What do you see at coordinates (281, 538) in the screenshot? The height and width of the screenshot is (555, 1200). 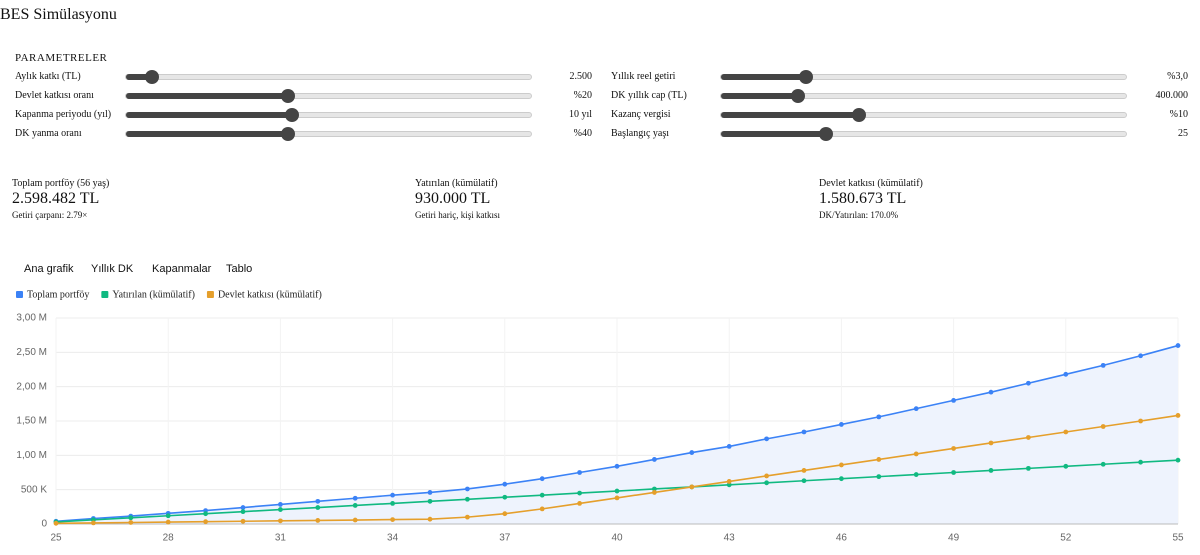 I see `x-tick-label: 31` at bounding box center [281, 538].